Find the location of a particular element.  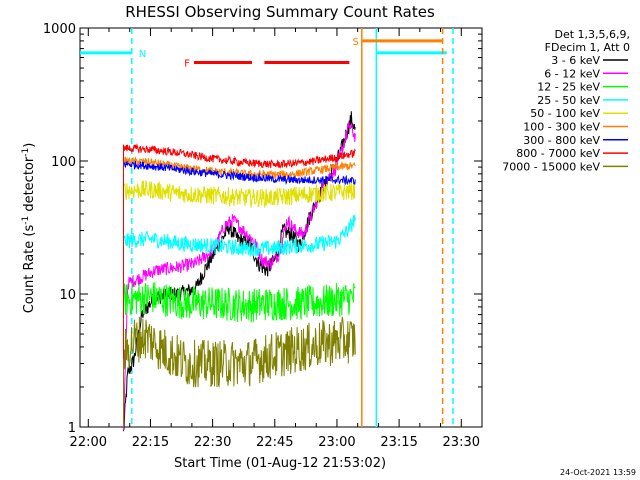

x-tick-label: 22:45 is located at coordinates (274, 442).